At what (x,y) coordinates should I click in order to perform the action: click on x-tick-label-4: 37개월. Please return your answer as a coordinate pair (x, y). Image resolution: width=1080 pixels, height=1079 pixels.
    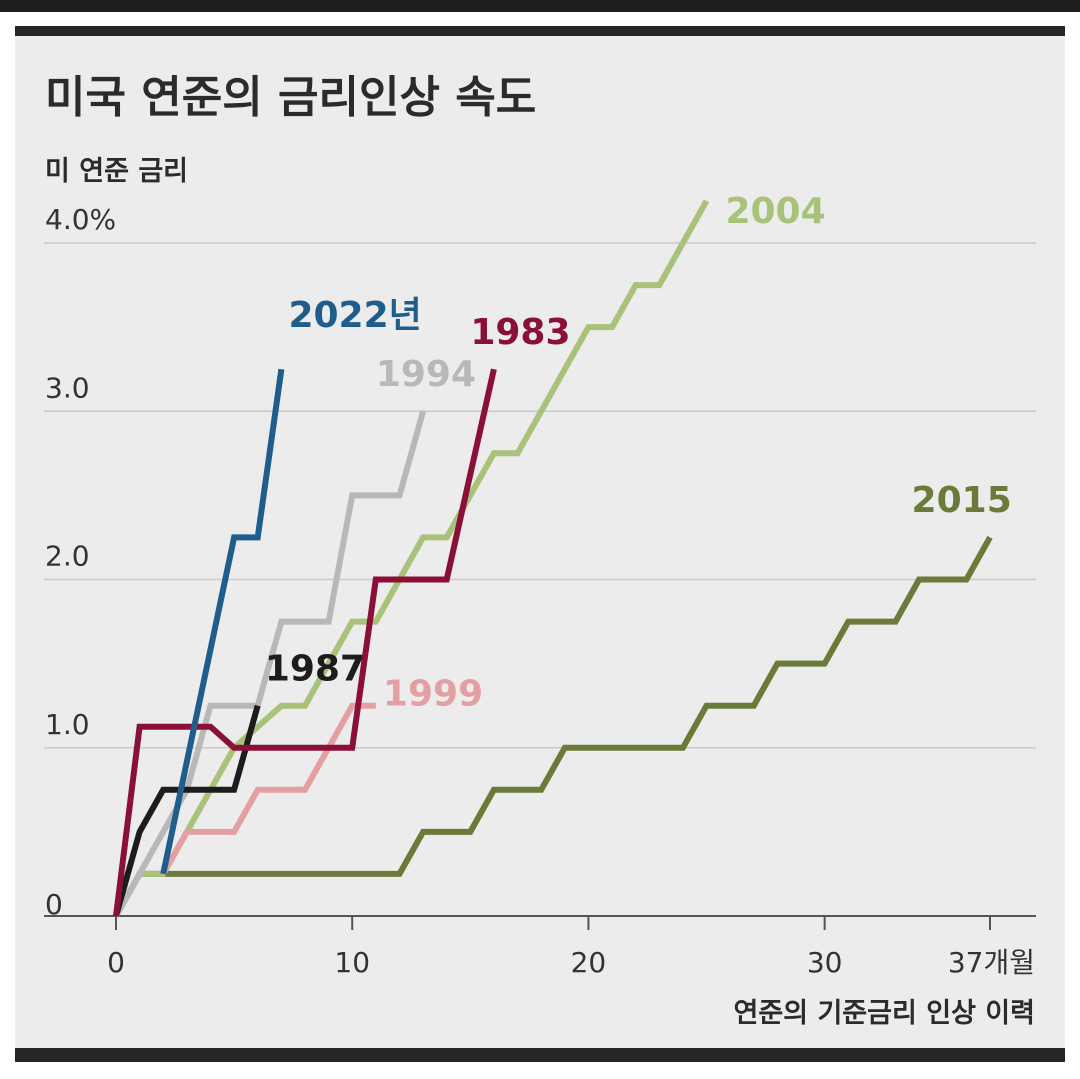
    Looking at the image, I should click on (991, 962).